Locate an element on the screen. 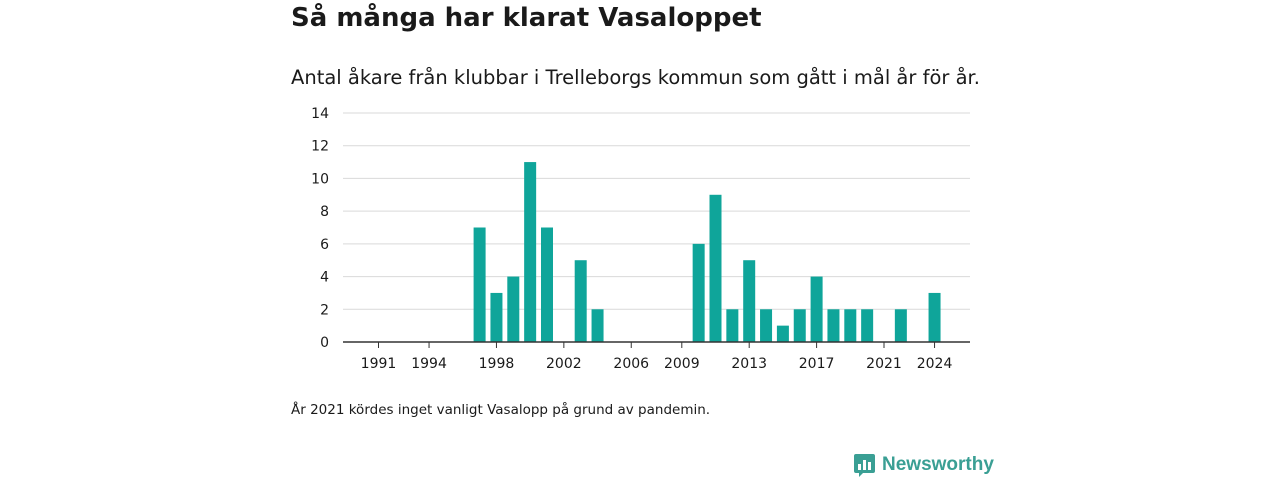 This screenshot has width=1280, height=480. bar-2004 is located at coordinates (597, 325).